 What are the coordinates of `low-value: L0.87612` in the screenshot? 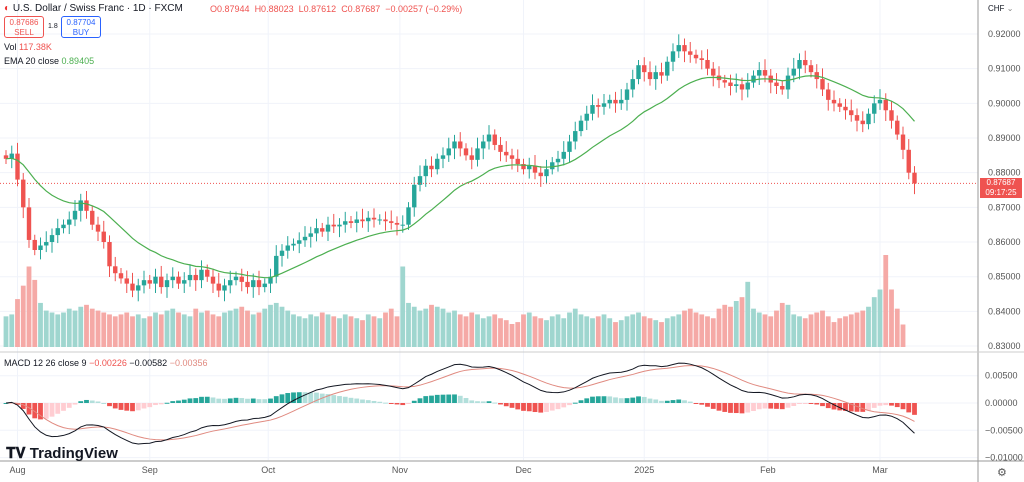 It's located at (317, 9).